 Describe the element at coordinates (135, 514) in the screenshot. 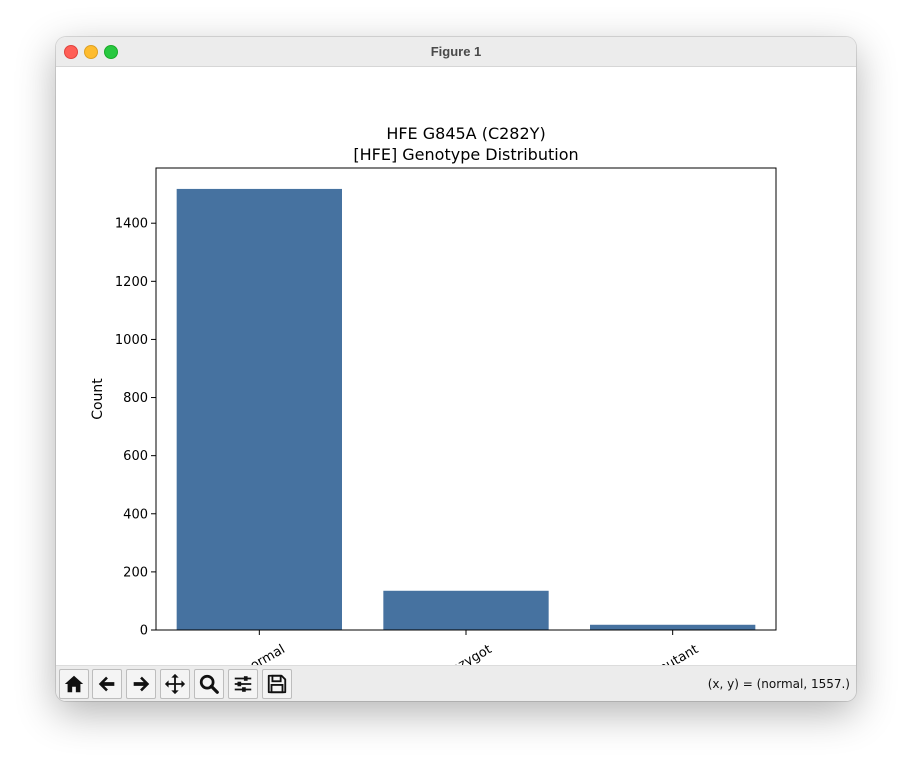

I see `y-tick-label-400: 400` at that location.